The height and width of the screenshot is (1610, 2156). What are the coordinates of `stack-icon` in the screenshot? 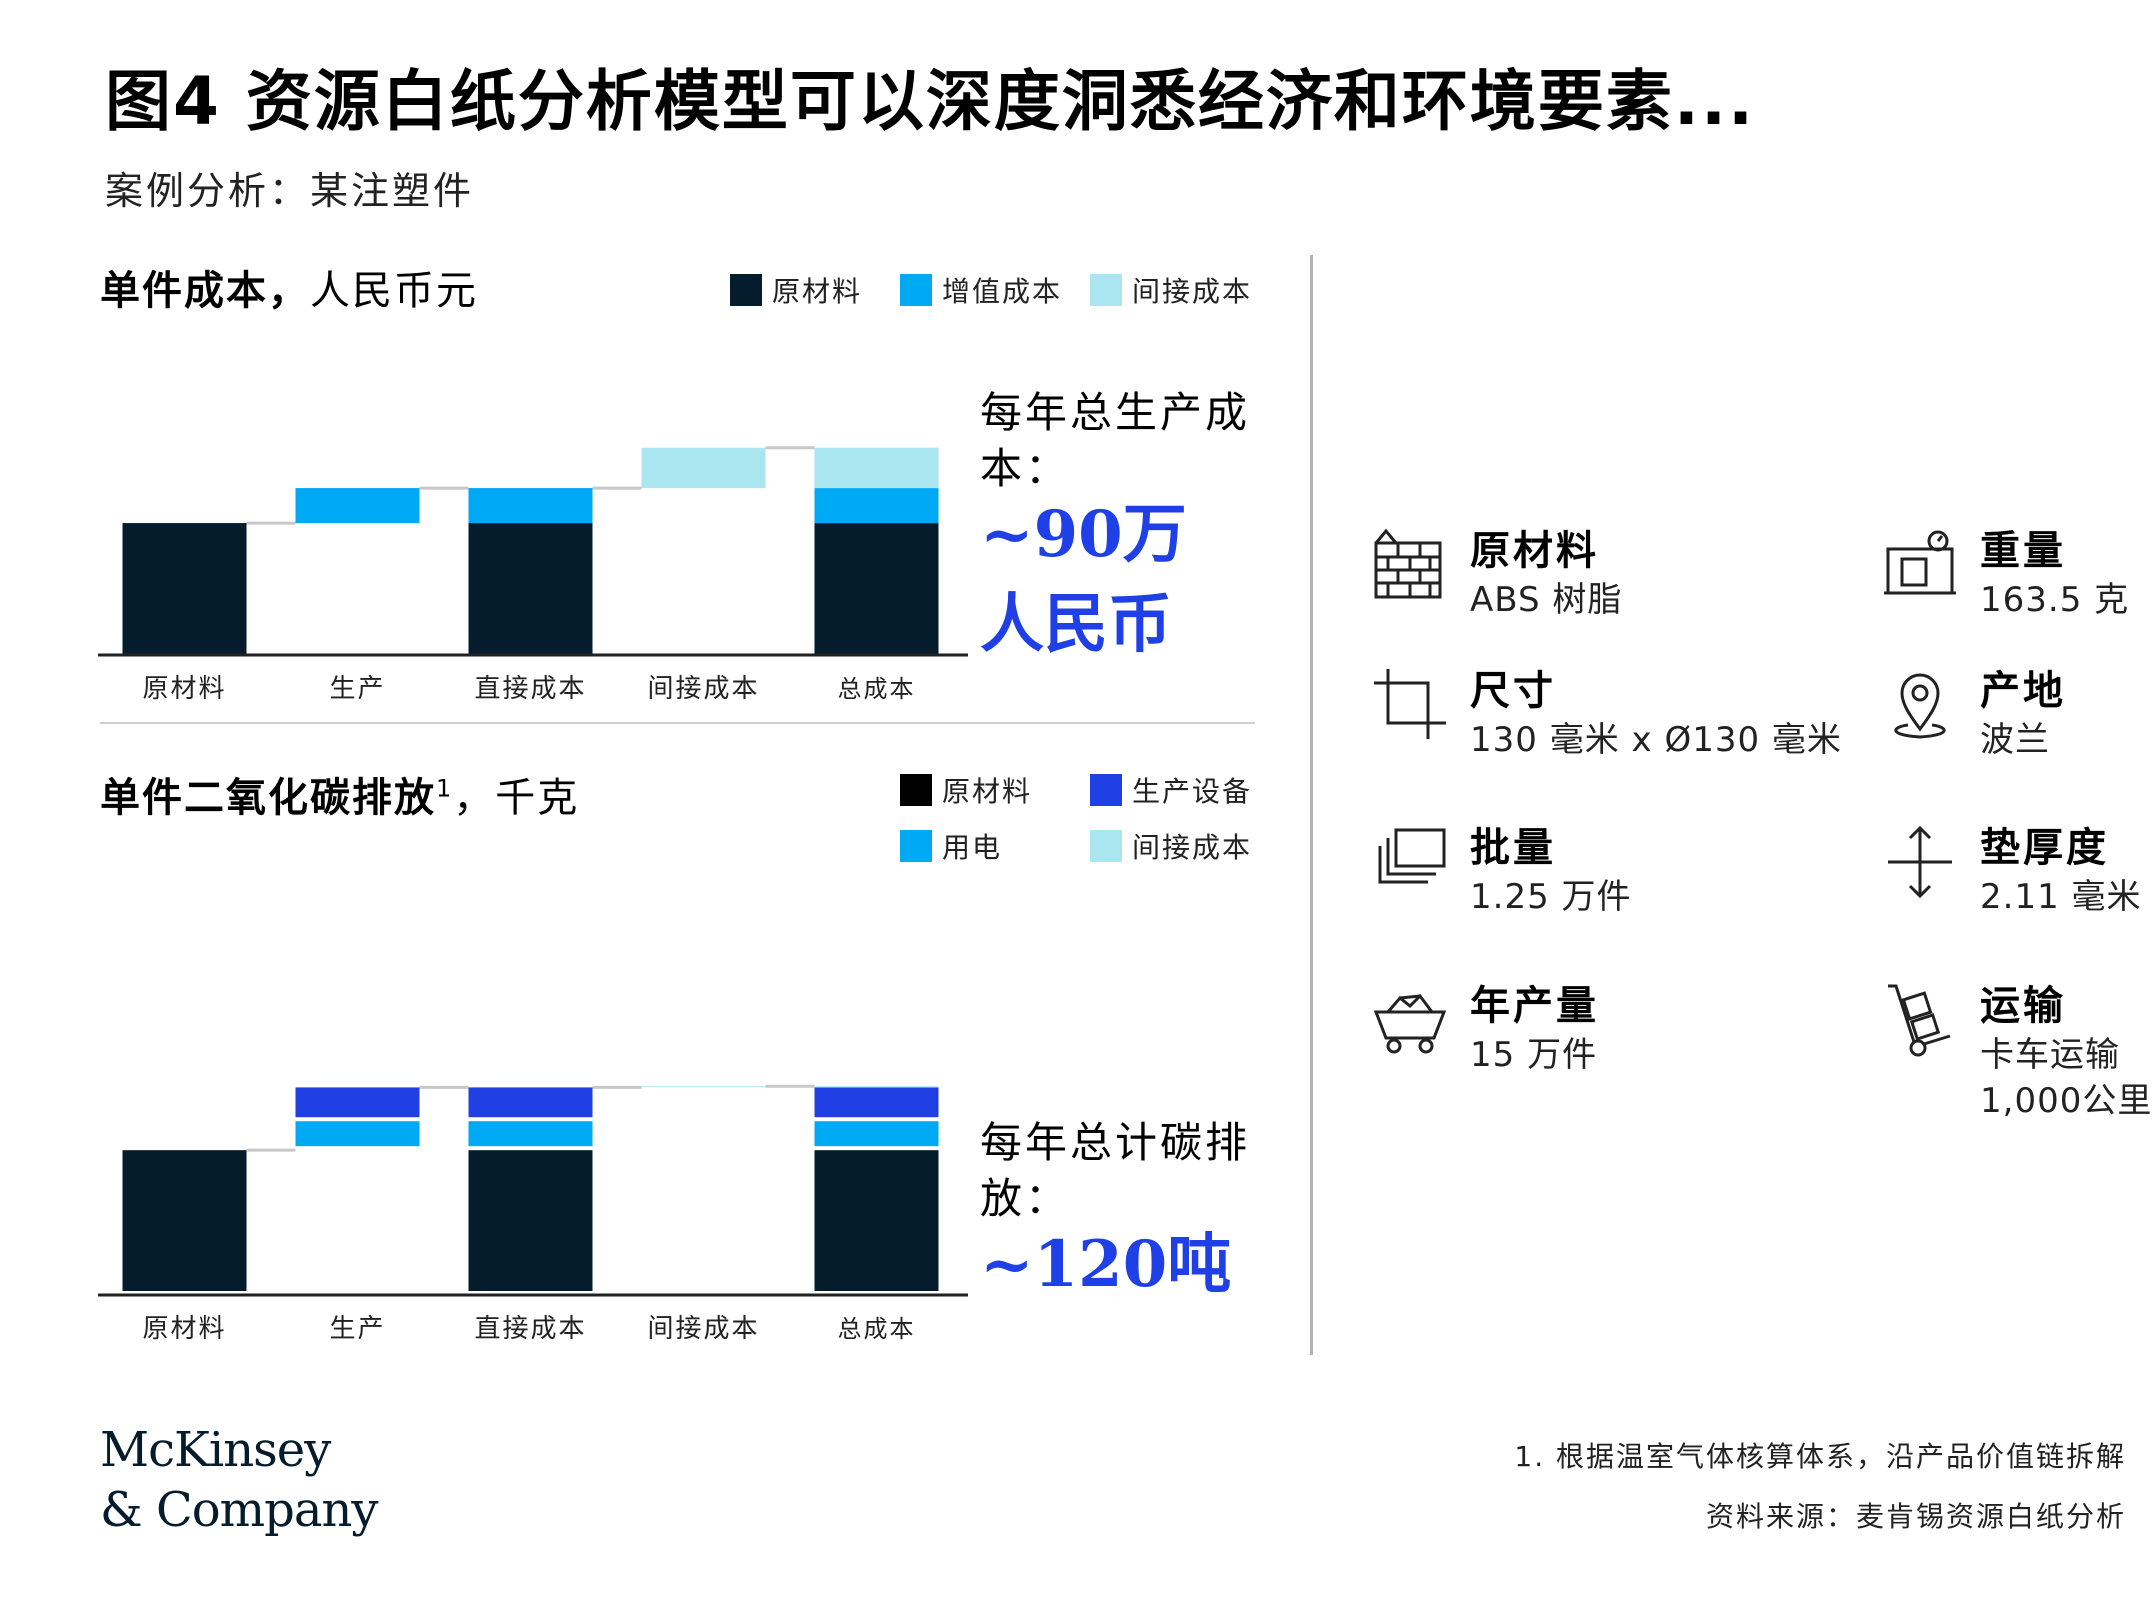 It's located at (1412, 856).